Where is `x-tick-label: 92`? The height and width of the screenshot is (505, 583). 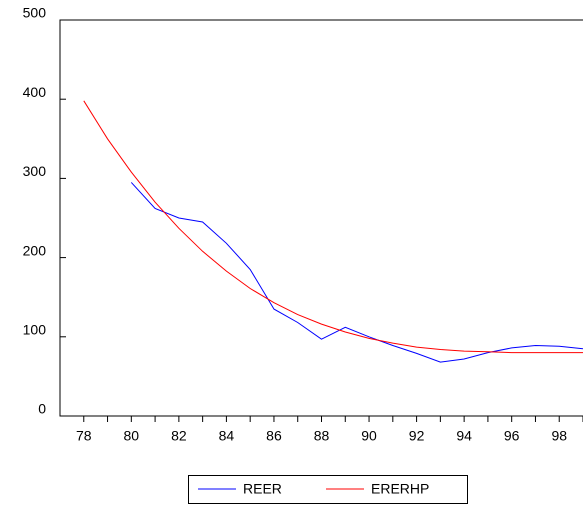
x-tick-label: 92 is located at coordinates (417, 436).